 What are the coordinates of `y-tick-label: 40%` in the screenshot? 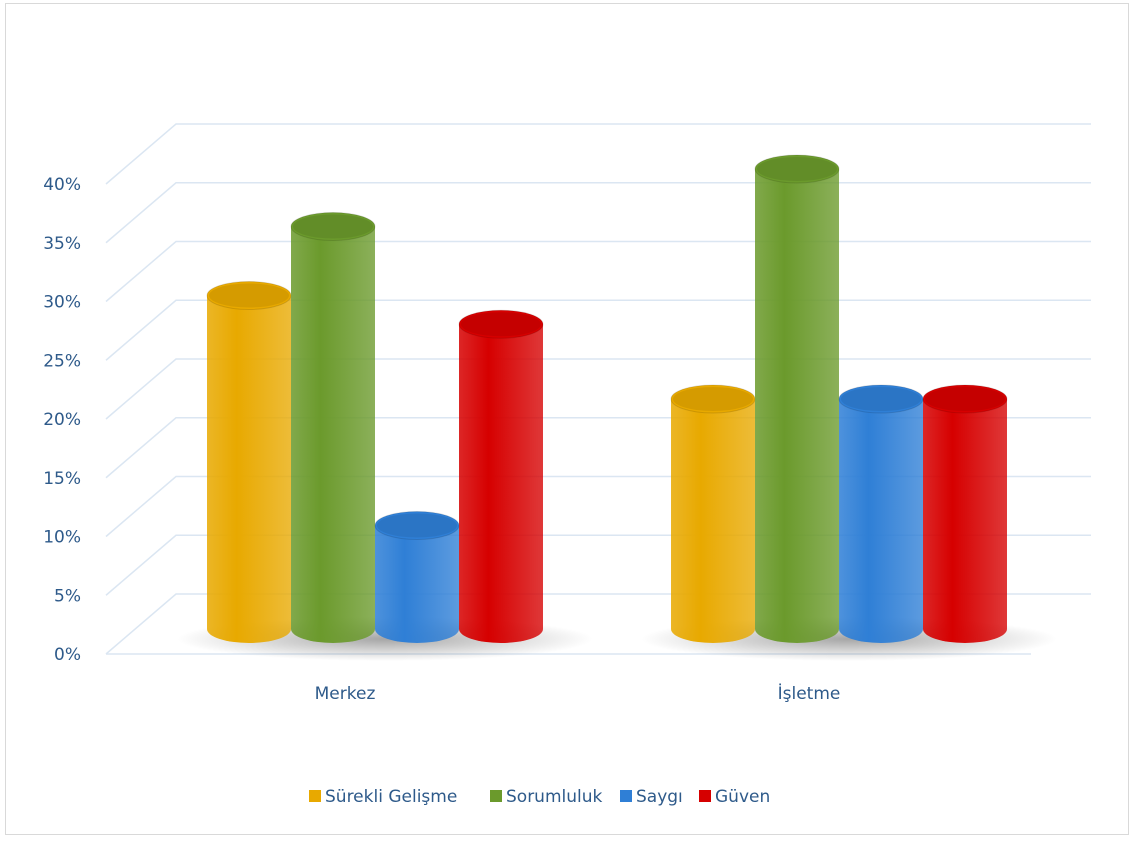 It's located at (62, 185).